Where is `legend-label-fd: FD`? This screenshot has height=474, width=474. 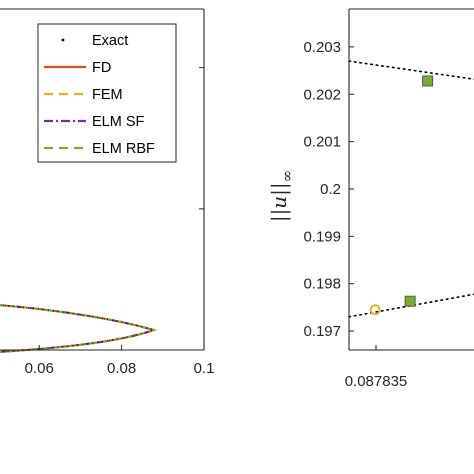
legend-label-fd: FD is located at coordinates (101, 68).